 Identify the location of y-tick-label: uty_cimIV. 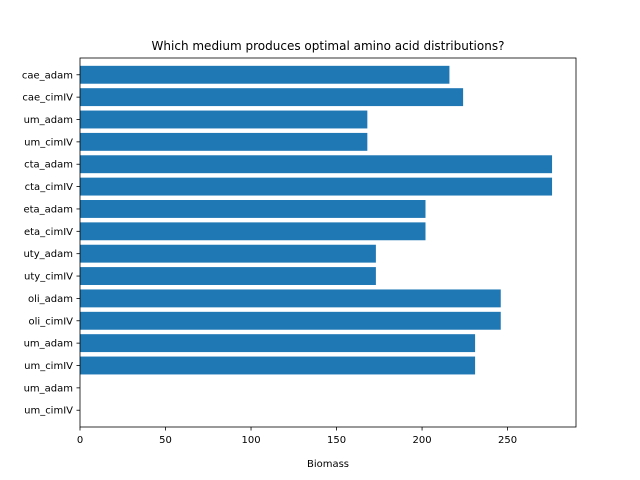
(48, 277).